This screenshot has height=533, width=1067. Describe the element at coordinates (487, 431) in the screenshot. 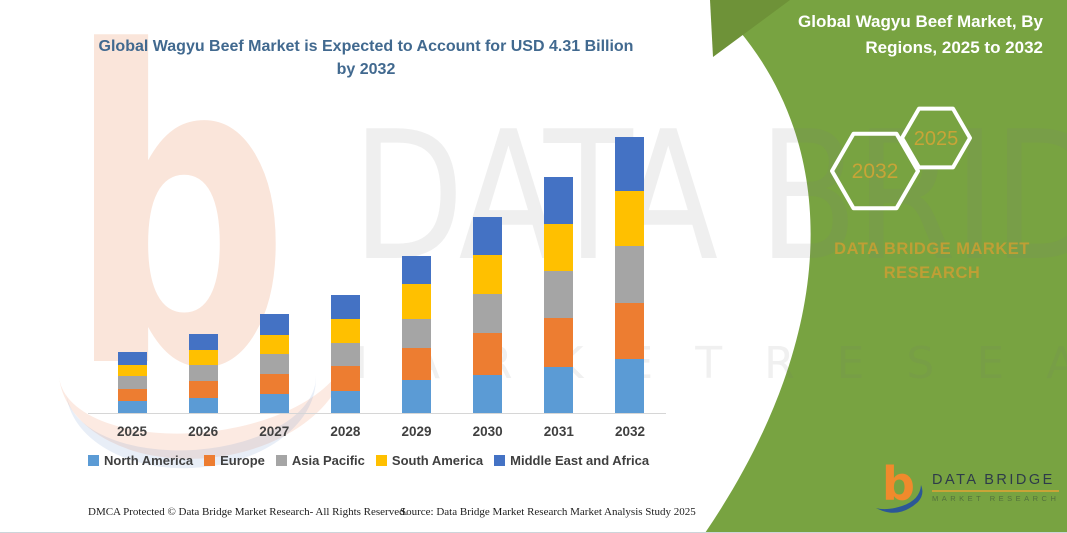

I see `x-axis-label-2030: 2030` at that location.